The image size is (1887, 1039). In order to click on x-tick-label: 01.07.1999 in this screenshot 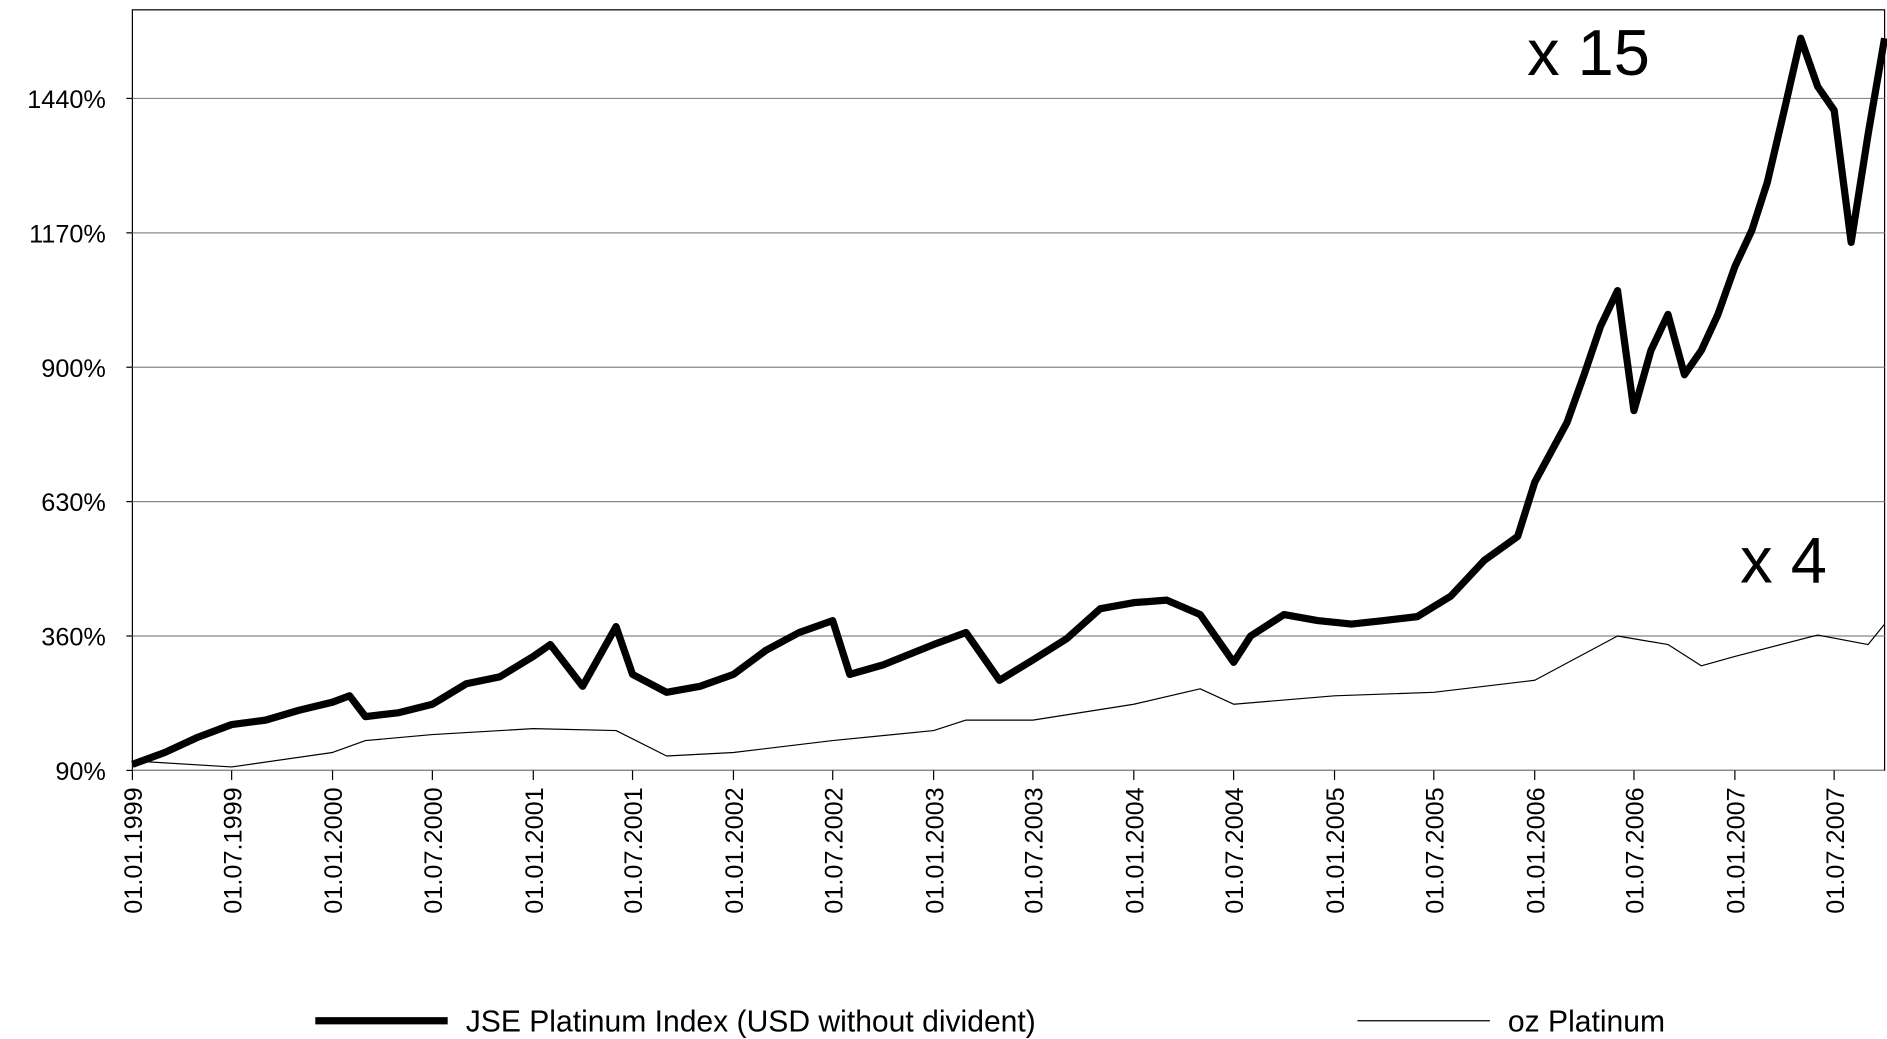, I will do `click(233, 850)`.